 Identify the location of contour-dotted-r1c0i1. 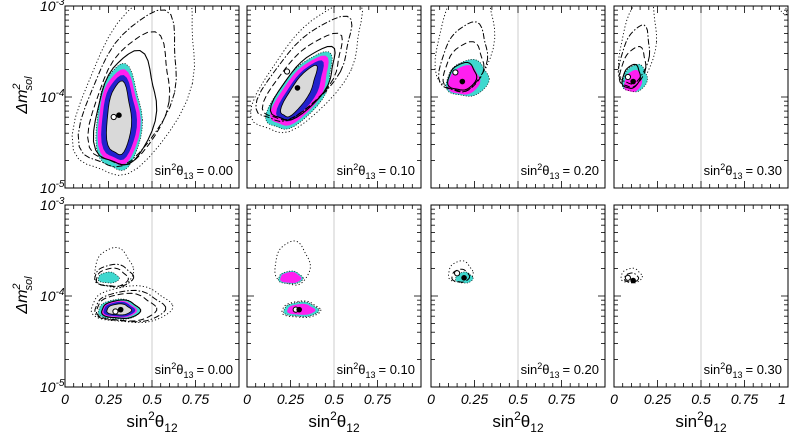
(114, 267).